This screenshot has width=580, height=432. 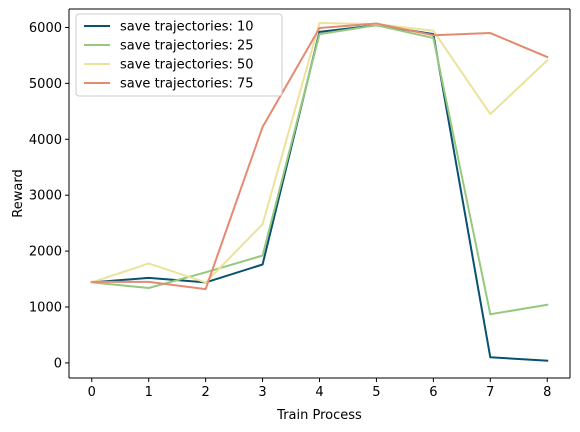 What do you see at coordinates (319, 392) in the screenshot?
I see `x-tick-label: 4` at bounding box center [319, 392].